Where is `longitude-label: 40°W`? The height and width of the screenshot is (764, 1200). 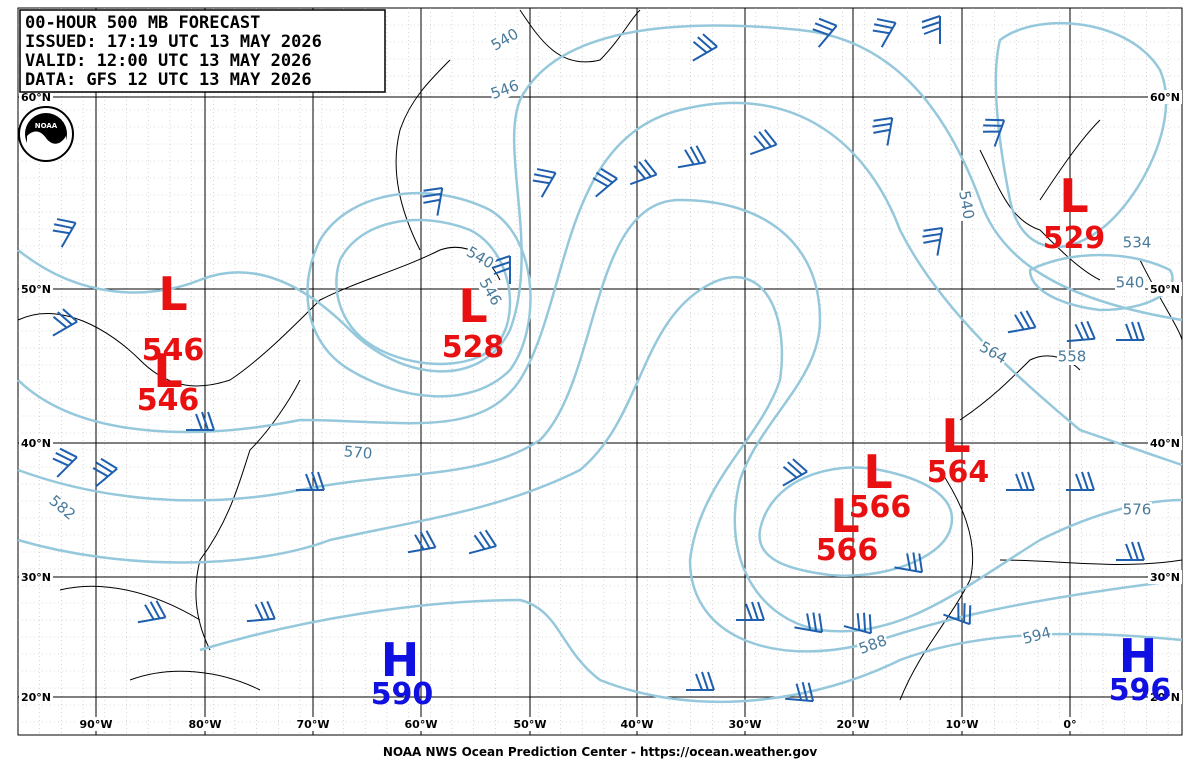 longitude-label: 40°W is located at coordinates (637, 724).